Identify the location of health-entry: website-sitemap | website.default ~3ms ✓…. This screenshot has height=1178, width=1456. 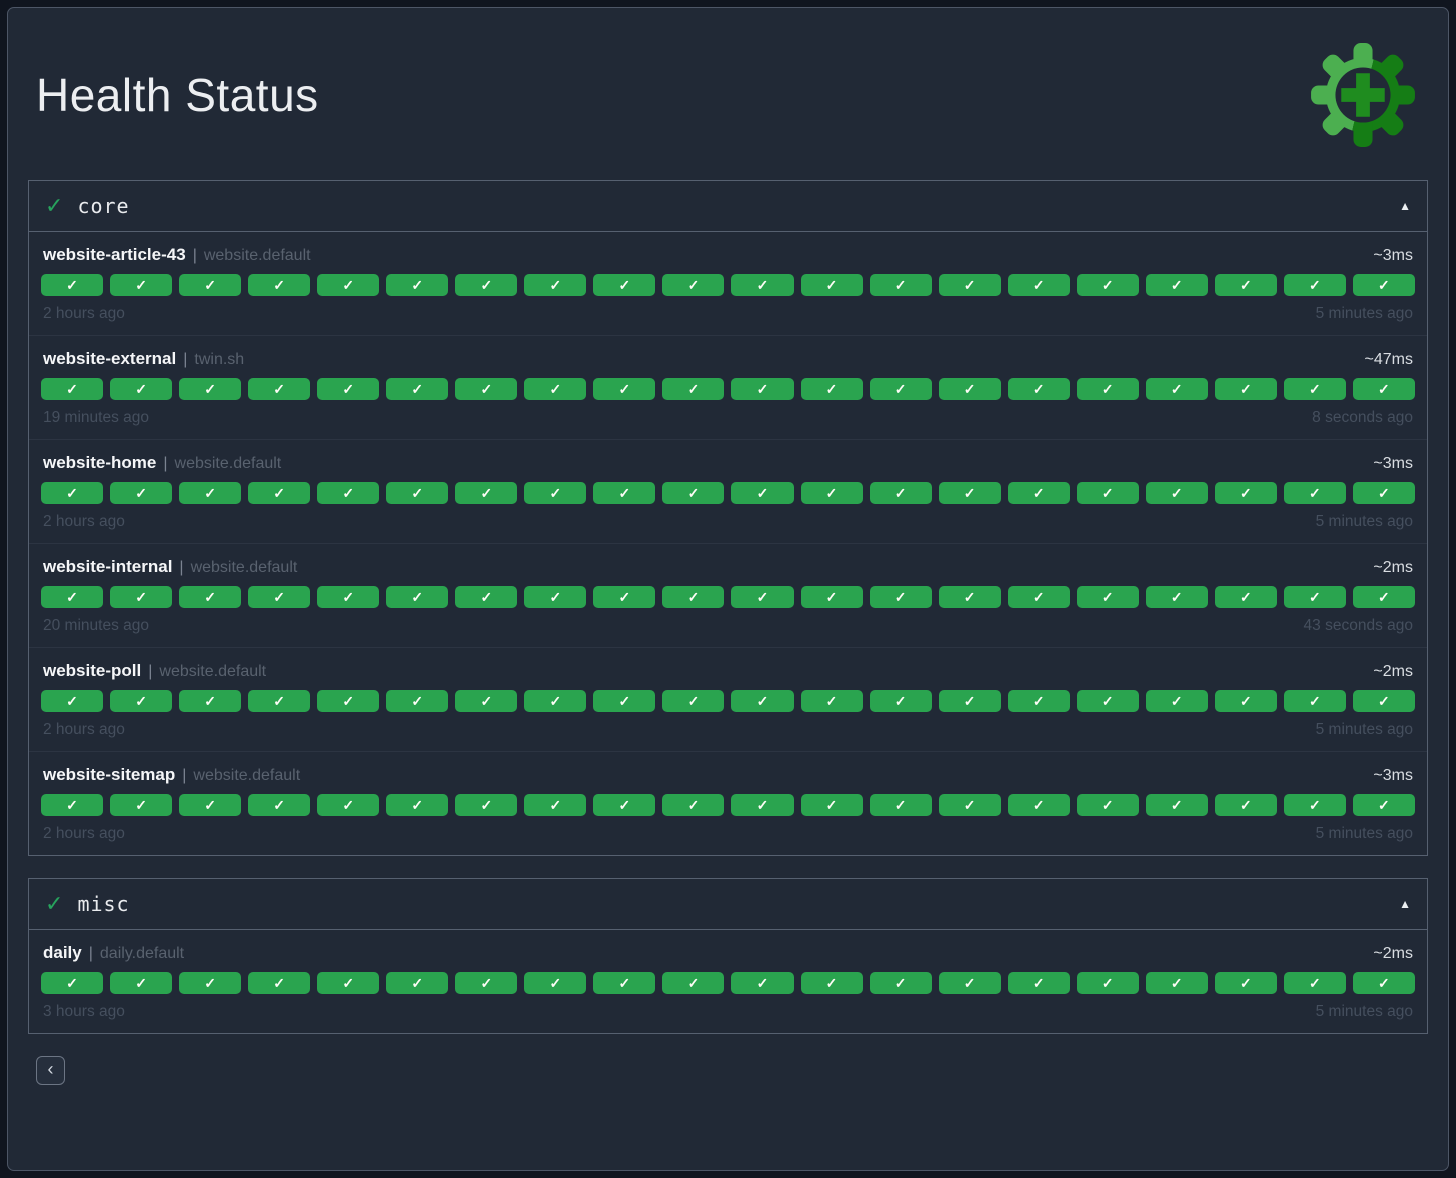
(728, 803).